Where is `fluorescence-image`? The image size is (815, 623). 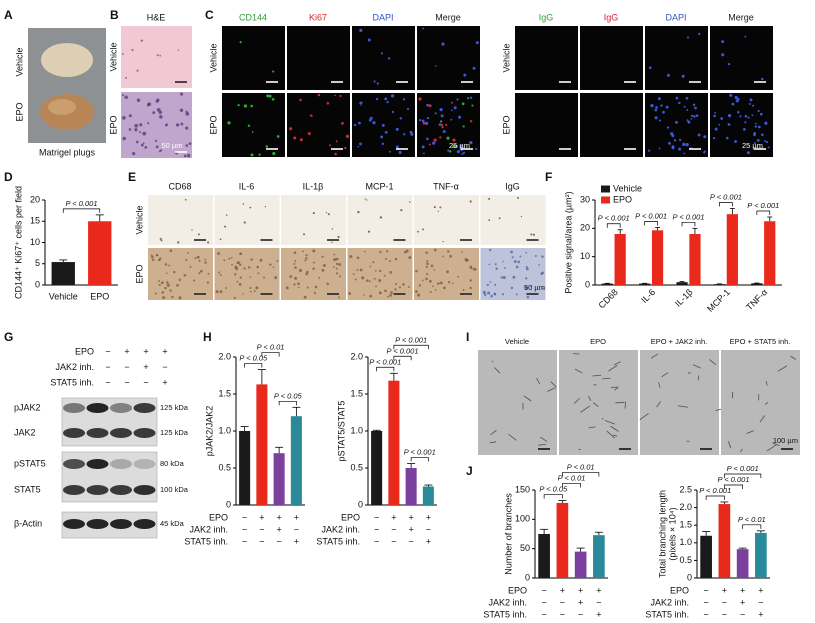
fluorescence-image is located at coordinates (676, 125).